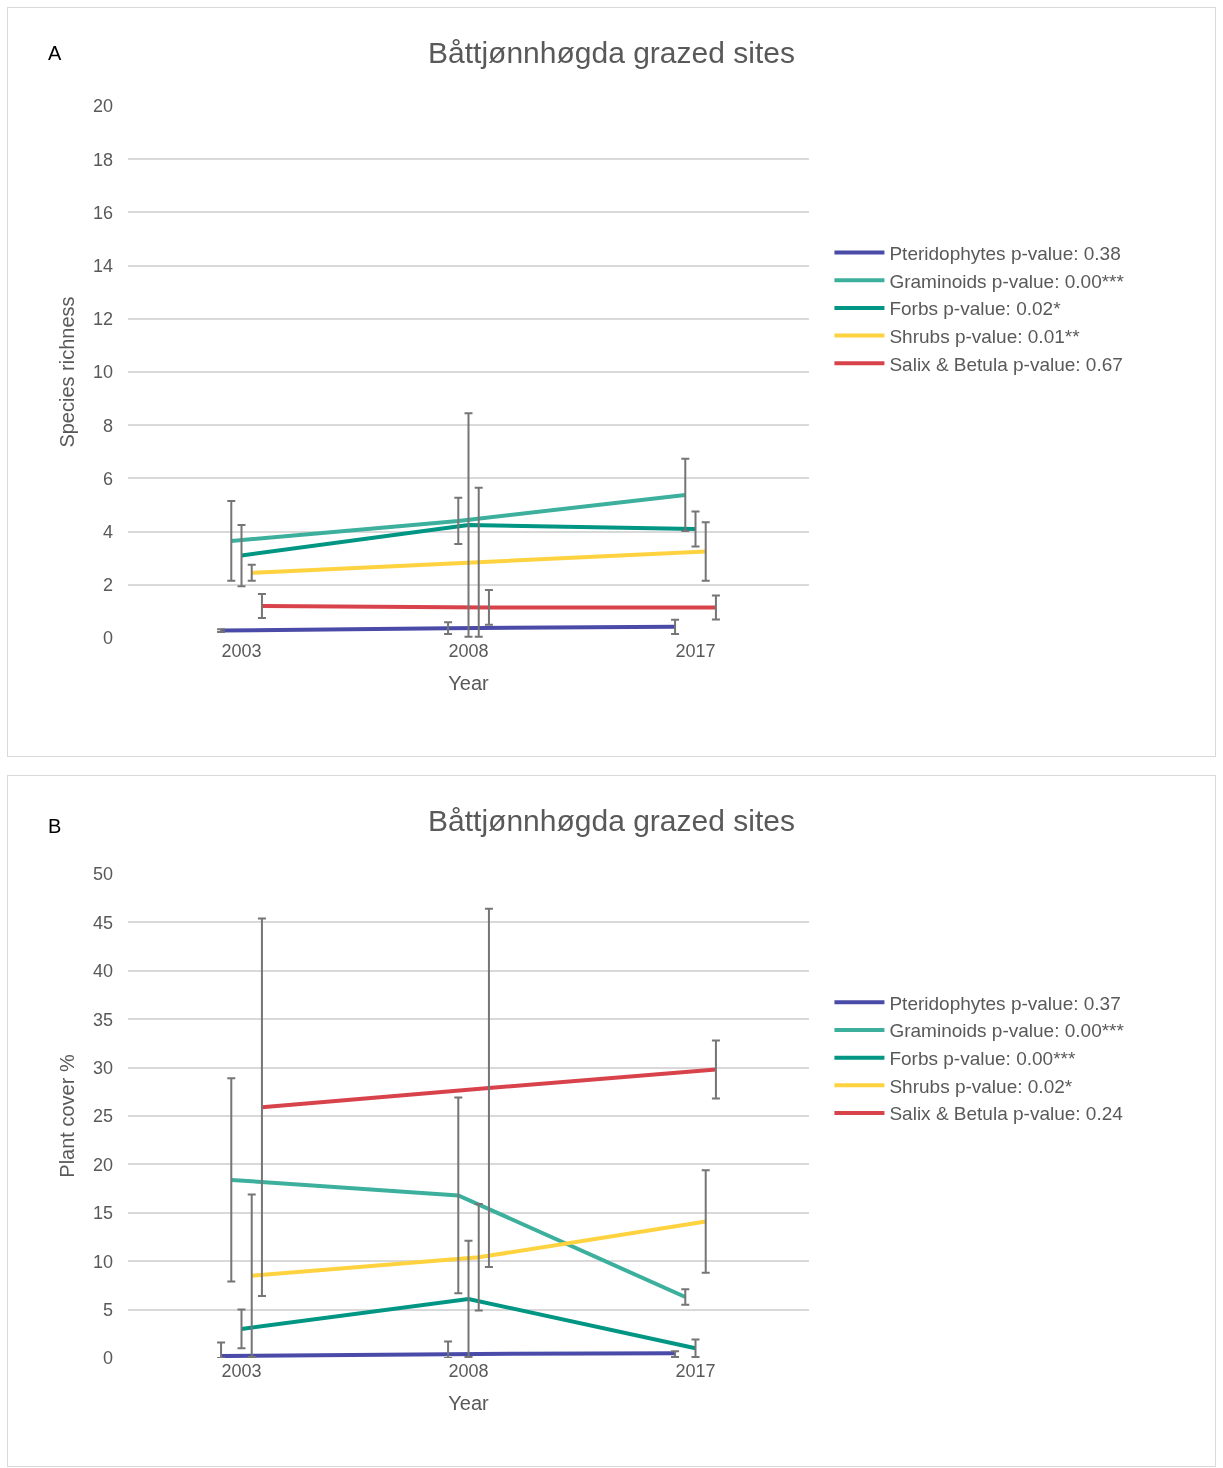 This screenshot has width=1223, height=1468. I want to click on legend-label: Shrubs p-value: 0.02*, so click(981, 1086).